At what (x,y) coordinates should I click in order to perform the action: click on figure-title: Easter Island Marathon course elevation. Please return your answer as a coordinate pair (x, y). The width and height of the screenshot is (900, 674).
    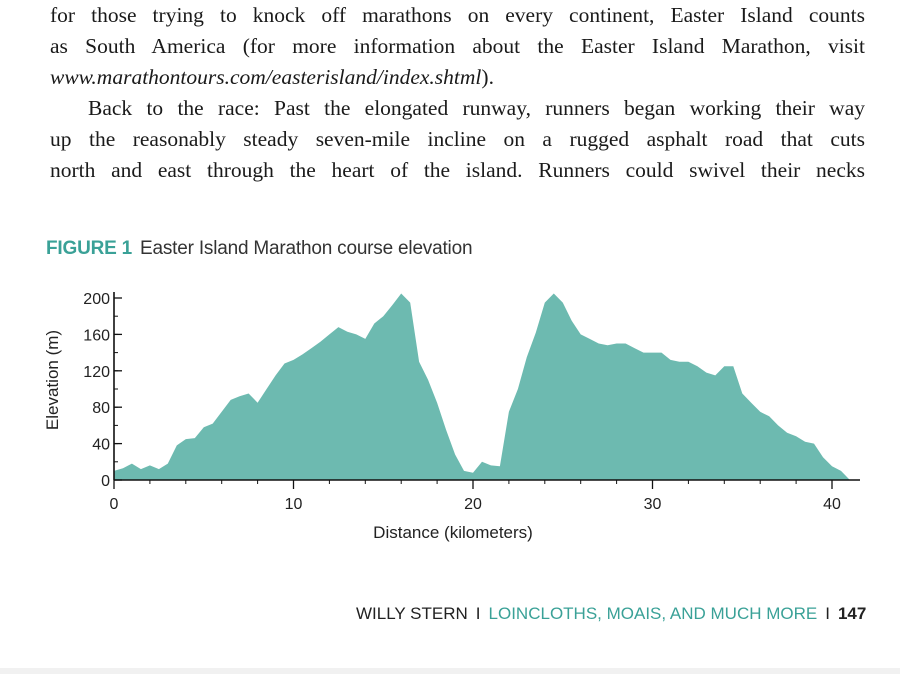
    Looking at the image, I should click on (306, 248).